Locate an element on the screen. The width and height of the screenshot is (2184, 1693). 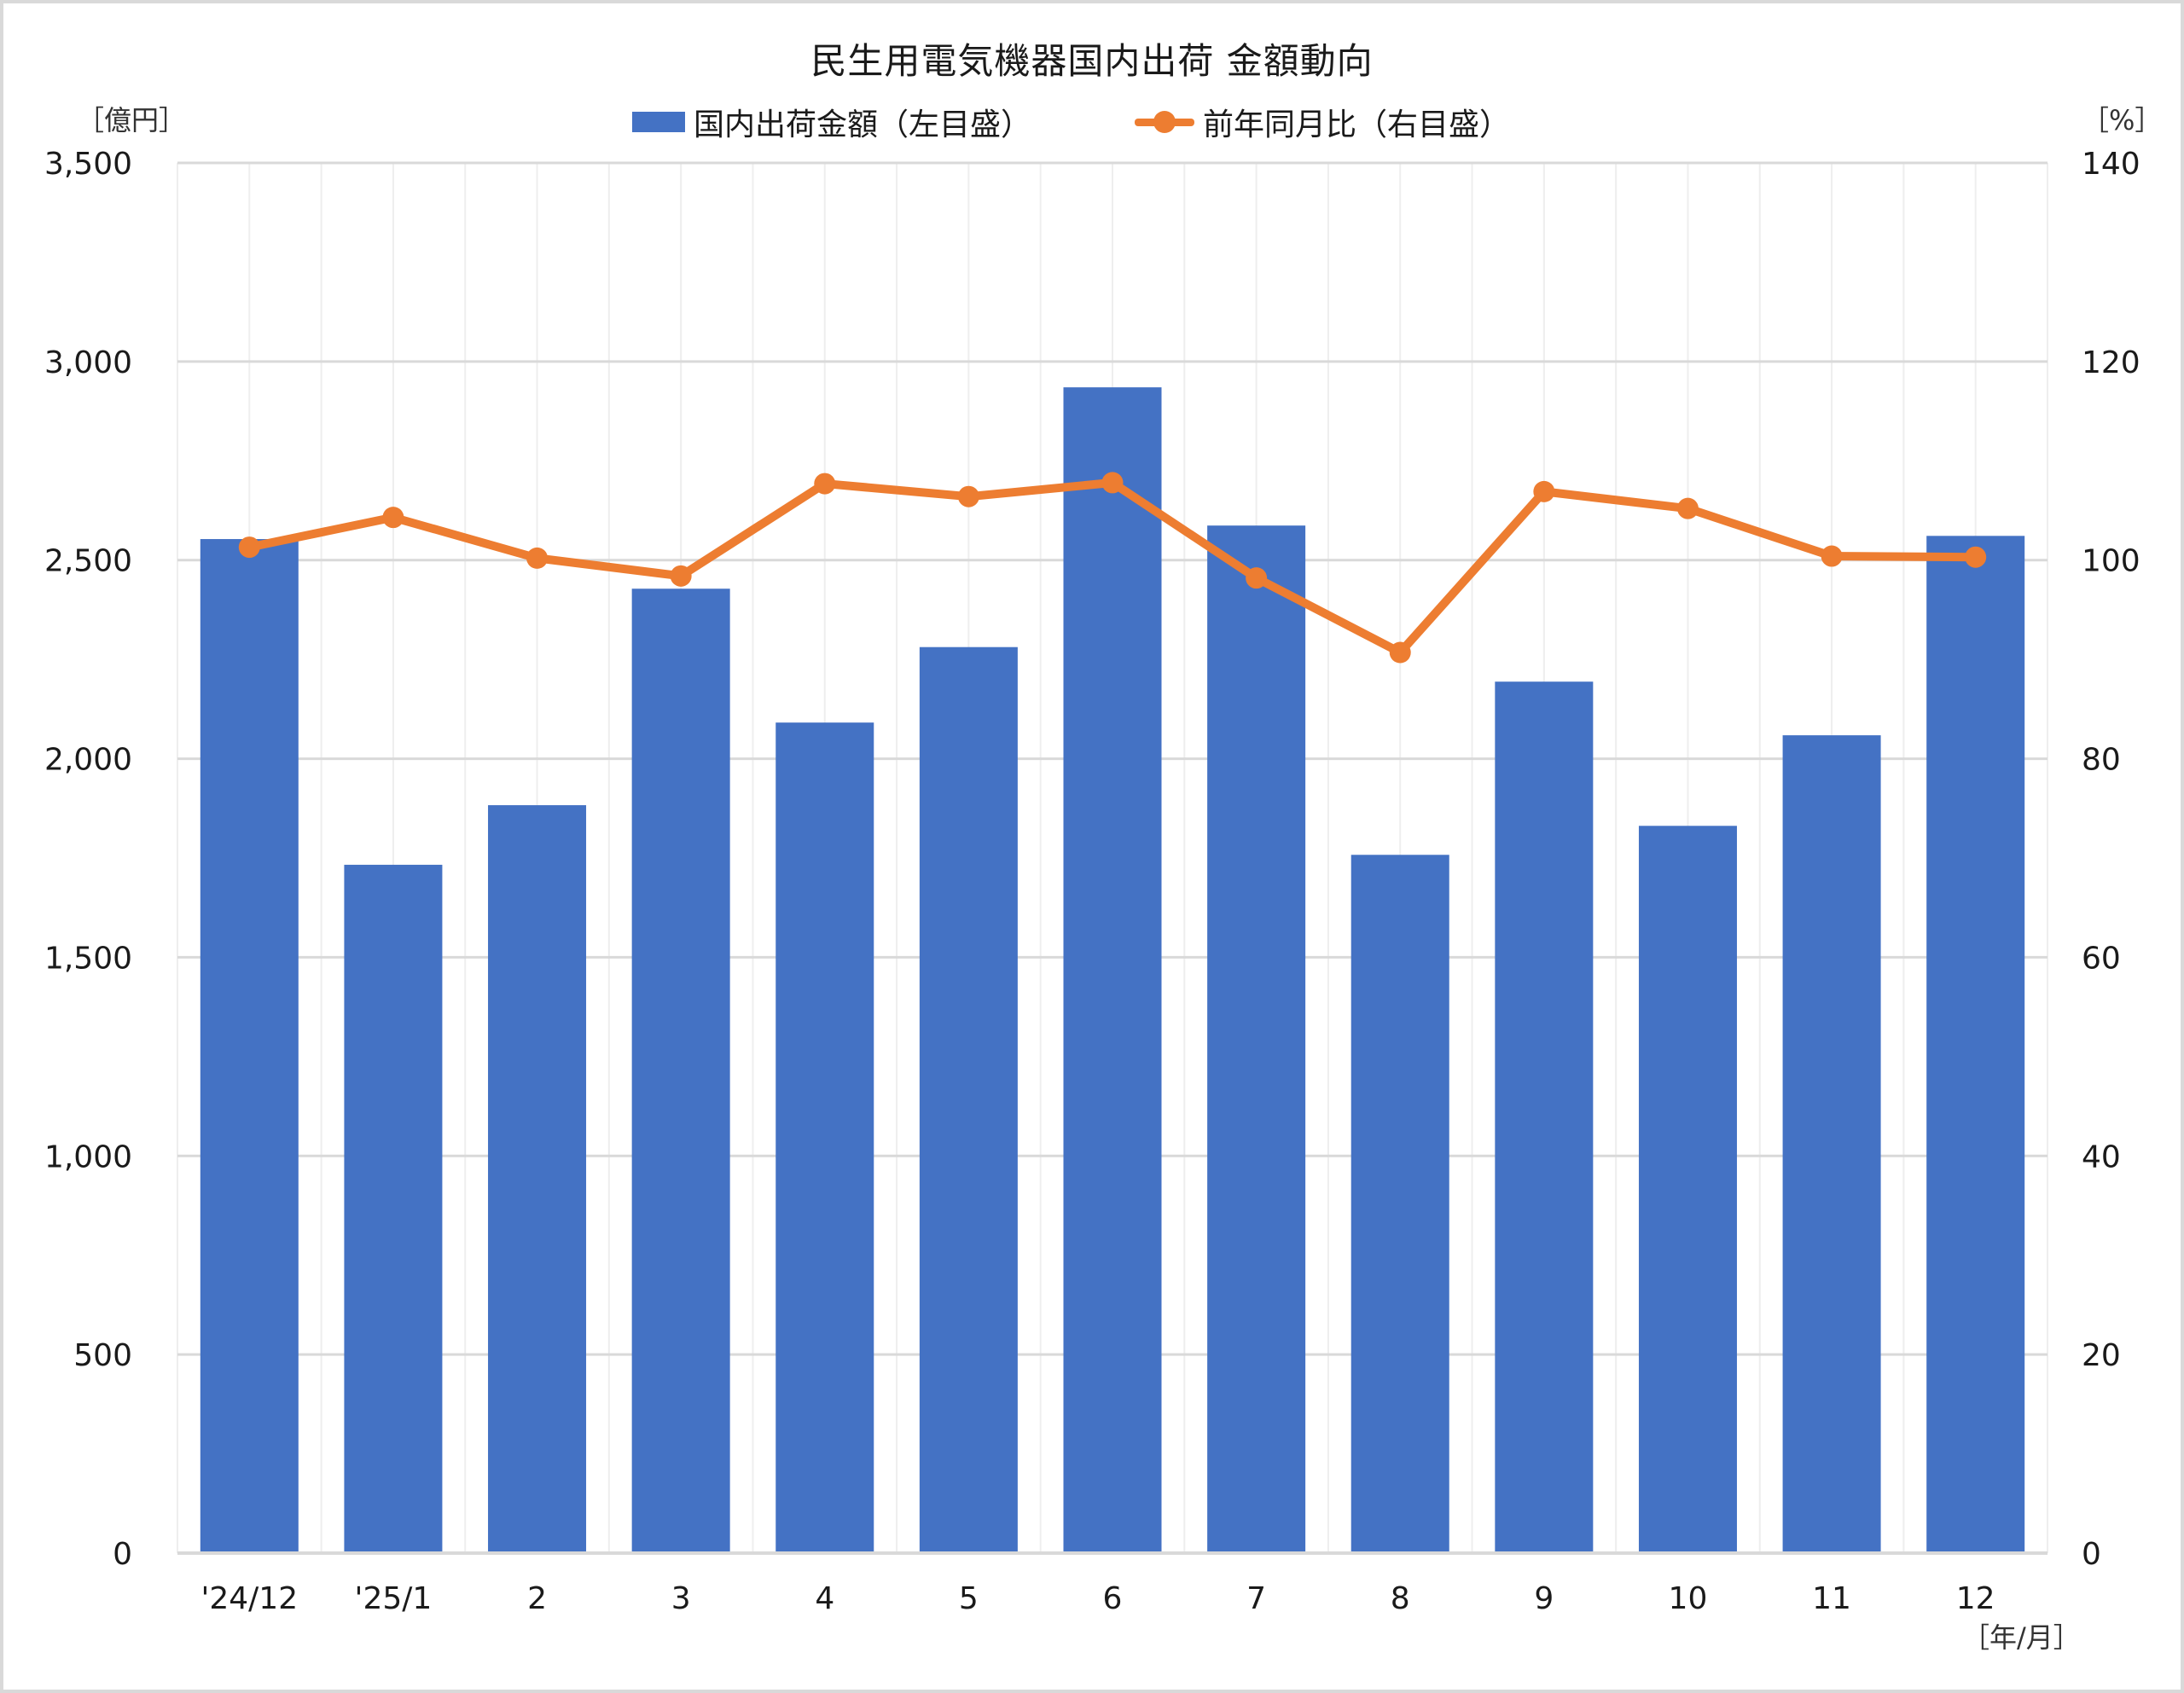
x-axis-tick-label: '24/12 is located at coordinates (249, 1599).